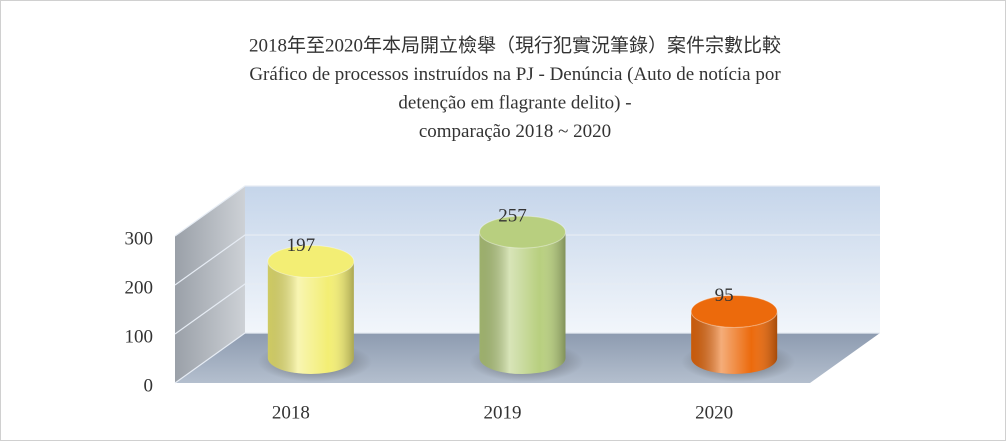 This screenshot has width=1006, height=441. What do you see at coordinates (515, 45) in the screenshot?
I see `chart-title: 2018年至2020年本局開立檢舉（現行犯實況筆錄）案件宗數比較` at bounding box center [515, 45].